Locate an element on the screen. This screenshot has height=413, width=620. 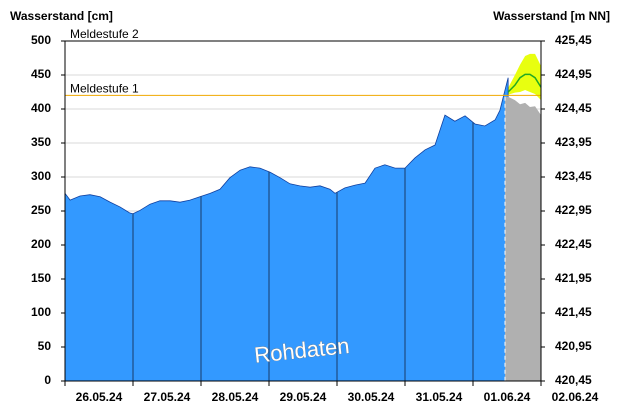
x-tick-label: 29.05.24 is located at coordinates (303, 397).